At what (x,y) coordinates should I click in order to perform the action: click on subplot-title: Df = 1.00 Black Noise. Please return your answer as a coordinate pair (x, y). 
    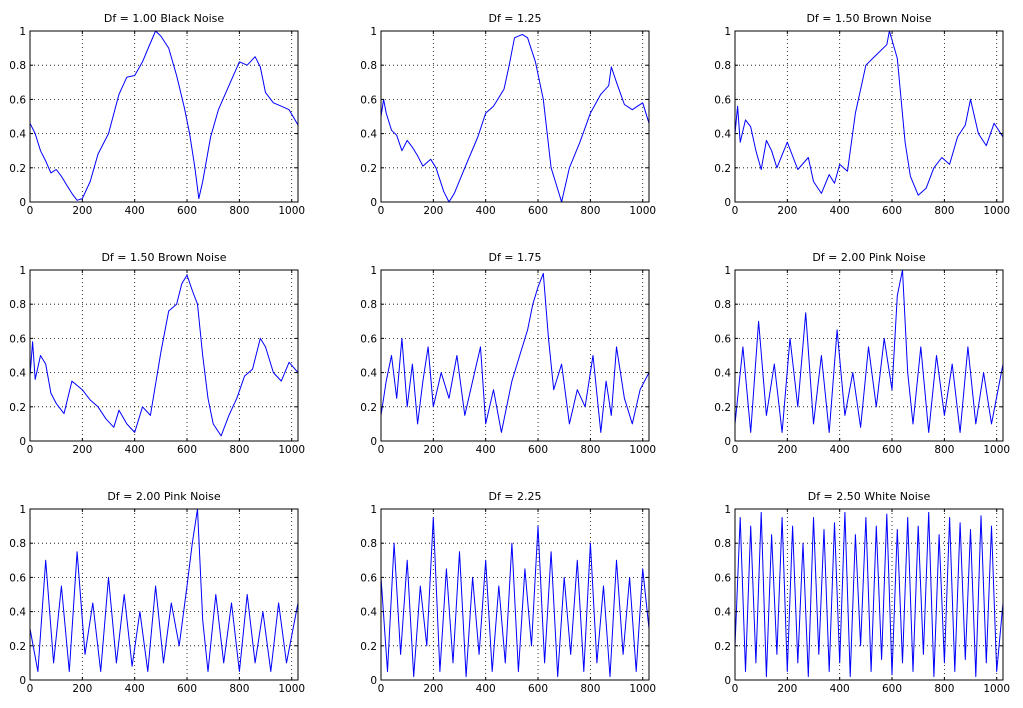
    Looking at the image, I should click on (164, 18).